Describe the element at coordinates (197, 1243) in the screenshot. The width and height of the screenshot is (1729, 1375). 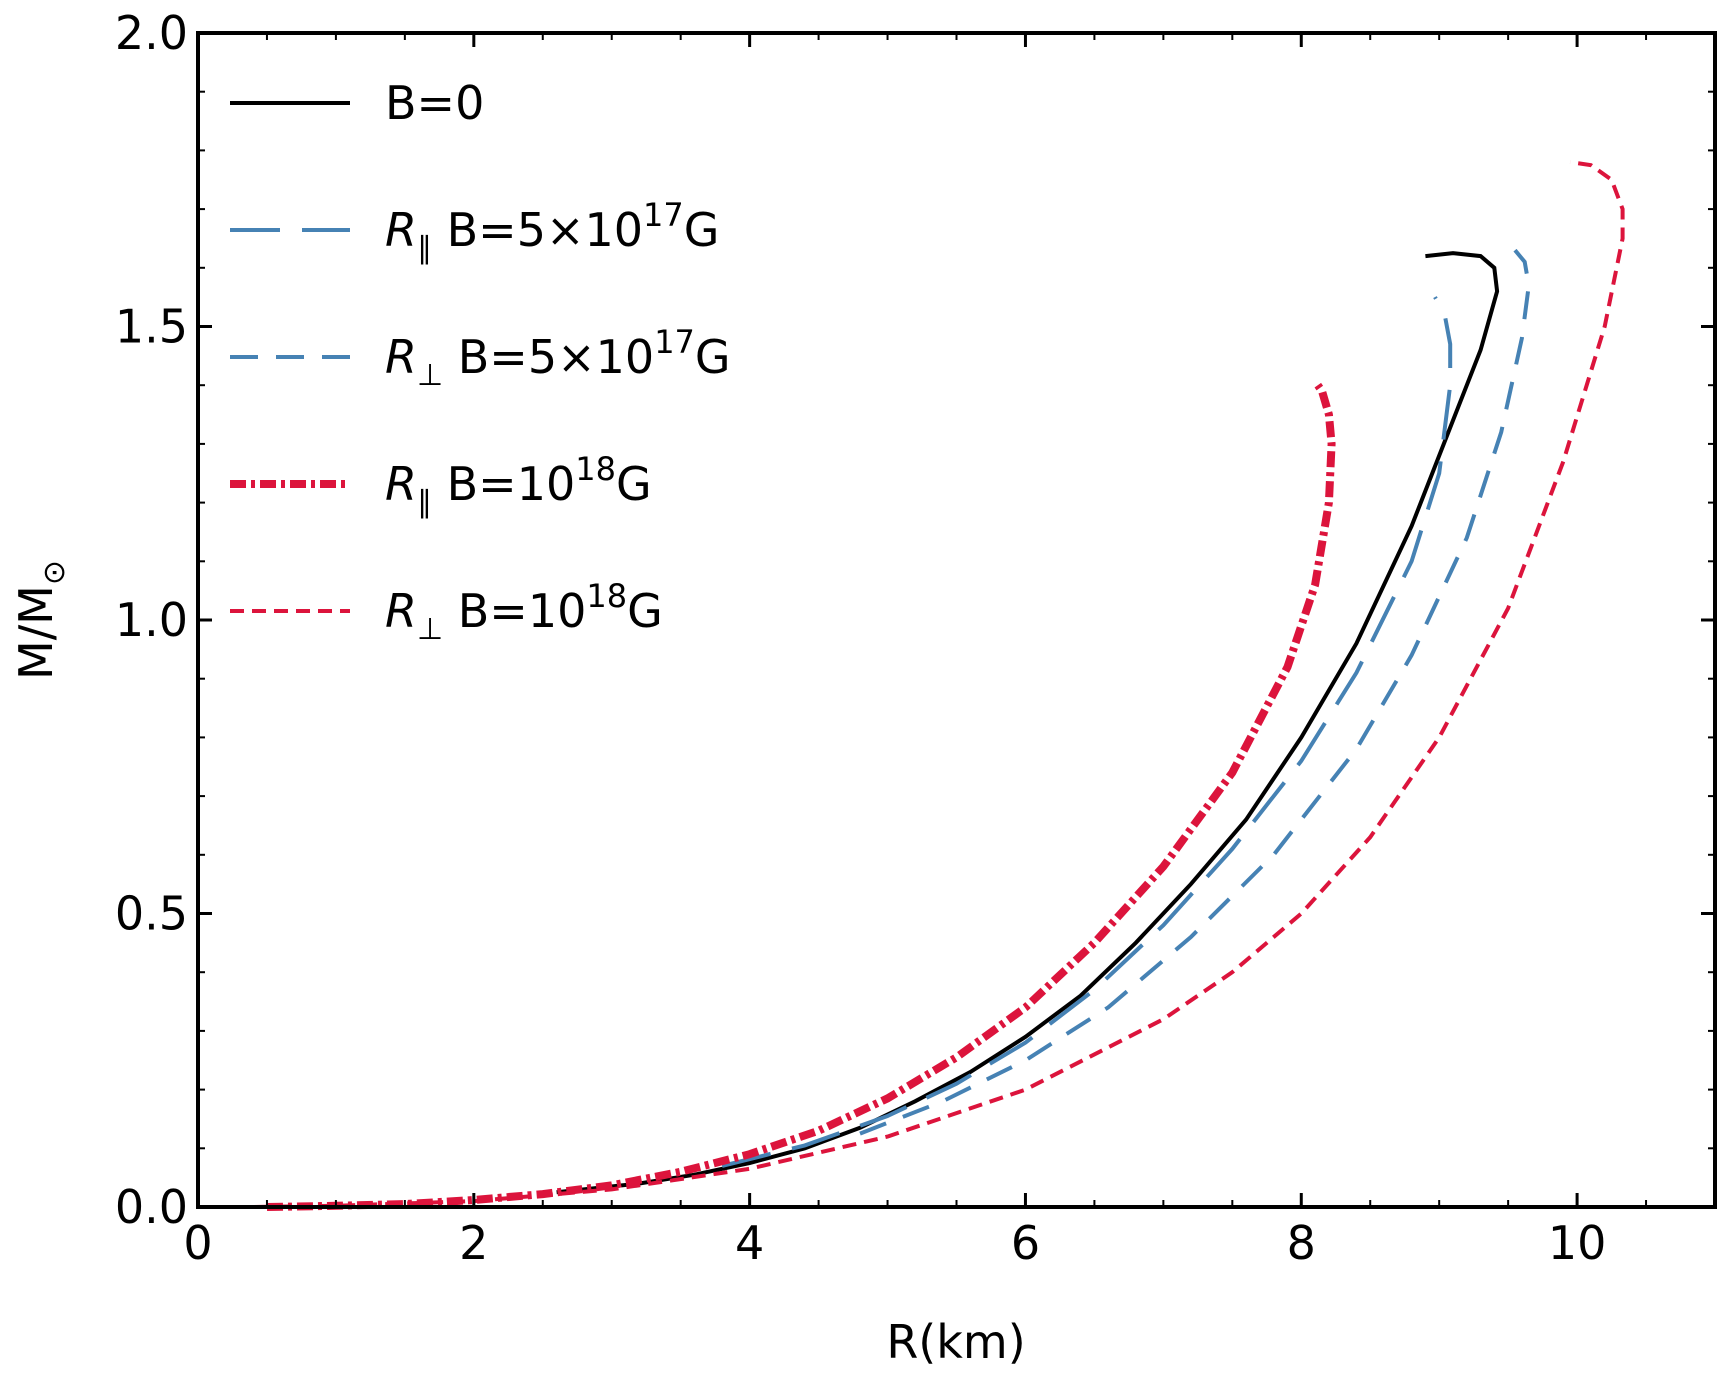
I see `x-tick-label: 0` at that location.